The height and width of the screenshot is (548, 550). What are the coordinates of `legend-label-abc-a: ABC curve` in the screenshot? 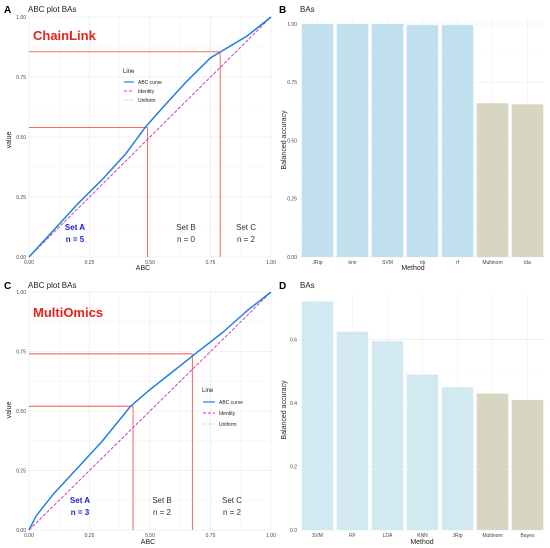 It's located at (150, 83).